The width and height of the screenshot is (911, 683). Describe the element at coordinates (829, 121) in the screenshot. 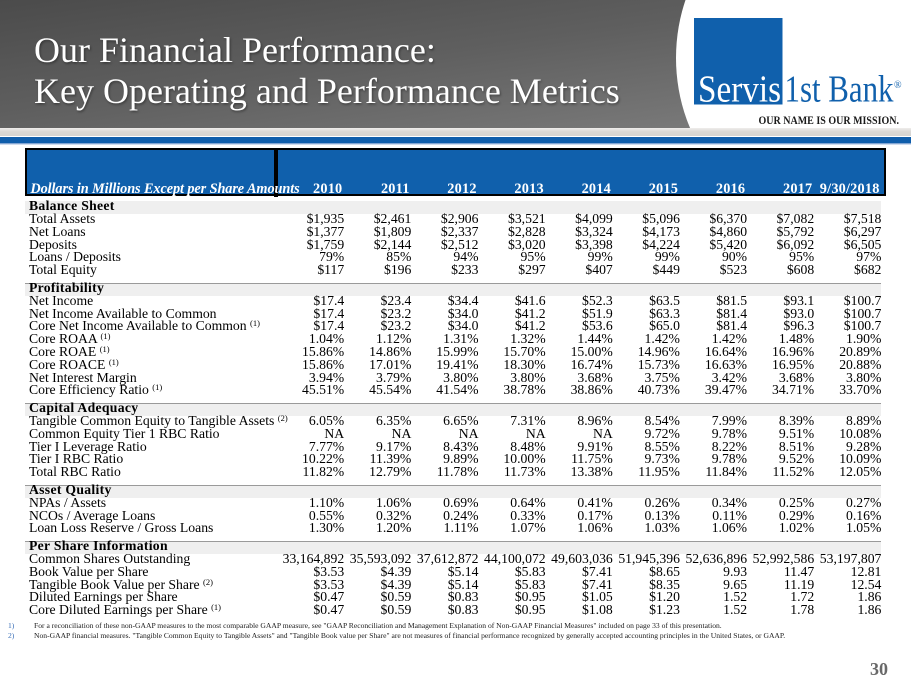

I see `svg-text: OUR NAME IS OUR MISSION.` at that location.